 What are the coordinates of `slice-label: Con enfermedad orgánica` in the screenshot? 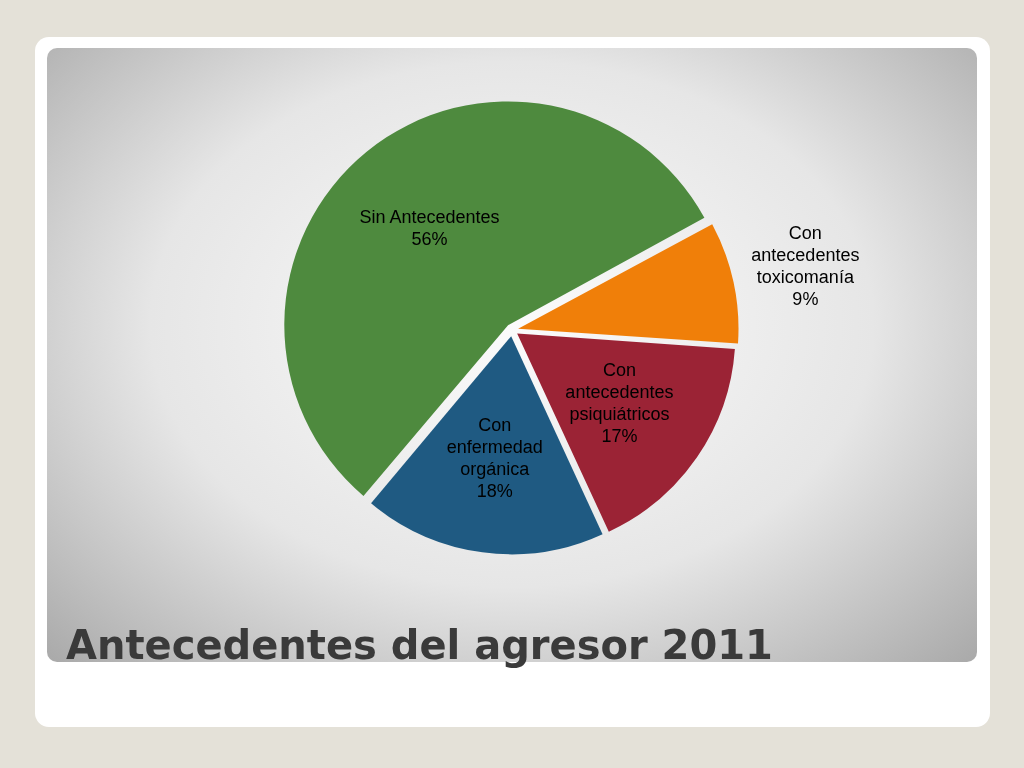 It's located at (494, 447).